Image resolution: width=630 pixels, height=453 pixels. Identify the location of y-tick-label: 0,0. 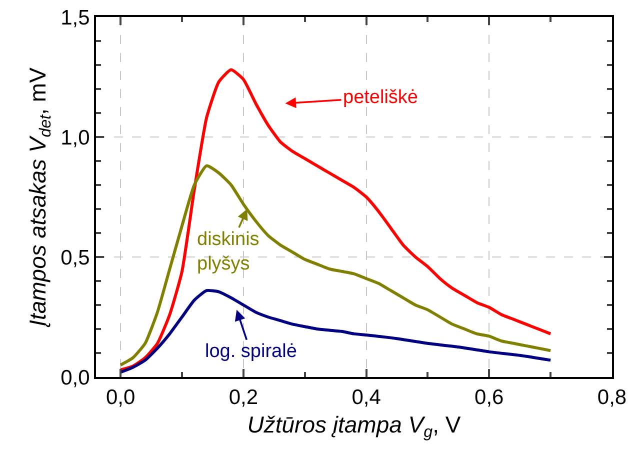
(75, 378).